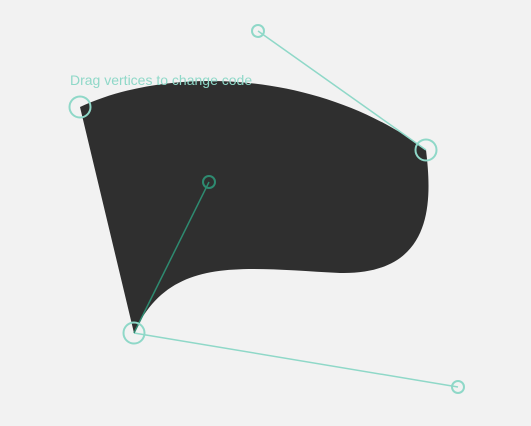  Describe the element at coordinates (171, 257) in the screenshot. I see `handle-line-inner` at that location.